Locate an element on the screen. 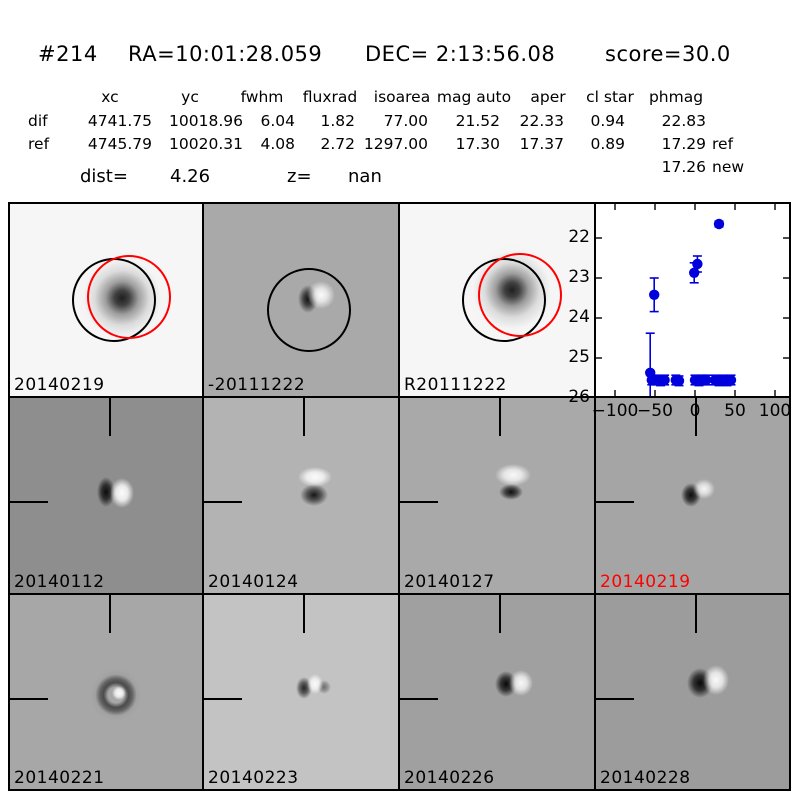 The width and height of the screenshot is (800, 800). ra-value: RA=10:01:28.059 is located at coordinates (225, 54).